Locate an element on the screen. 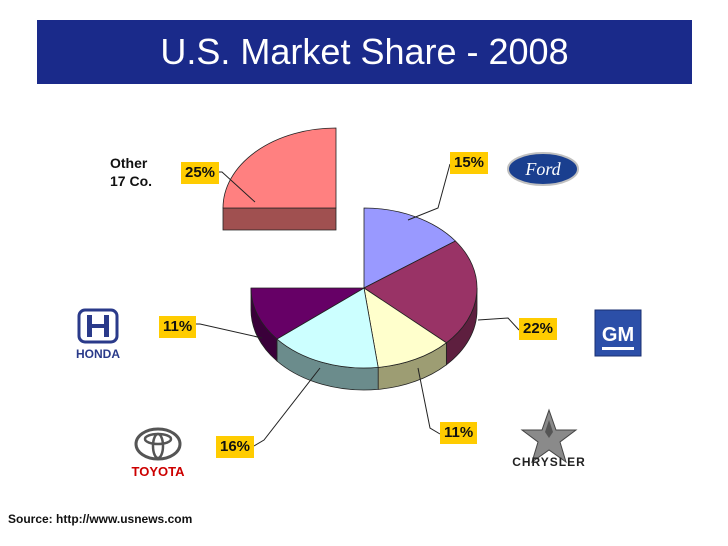 This screenshot has height=546, width=728. leader-line-honda is located at coordinates (229, 331).